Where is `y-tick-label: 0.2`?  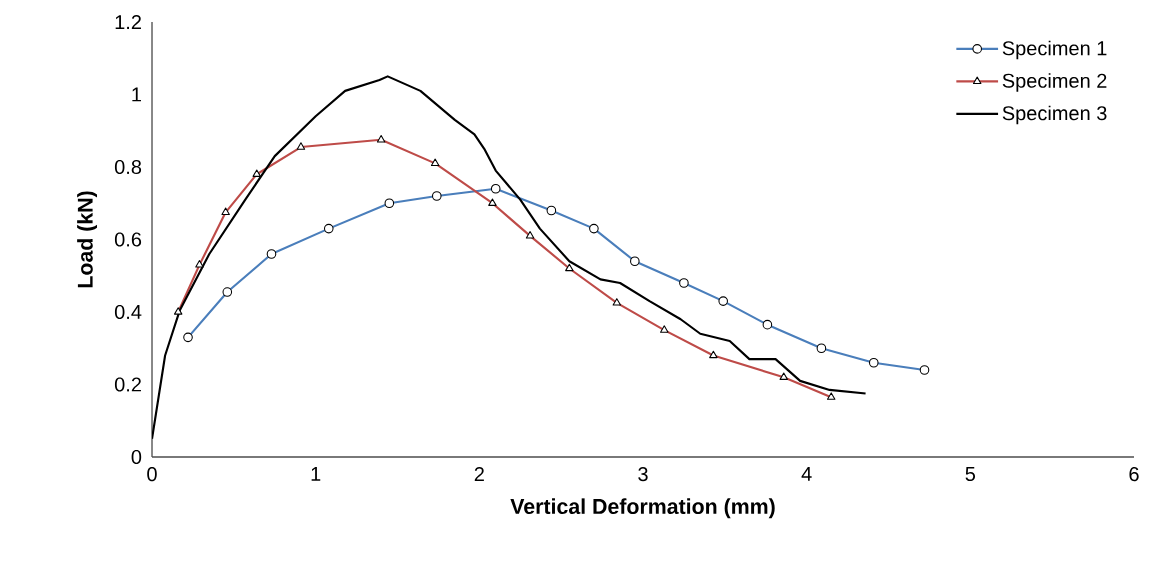 y-tick-label: 0.2 is located at coordinates (127, 384).